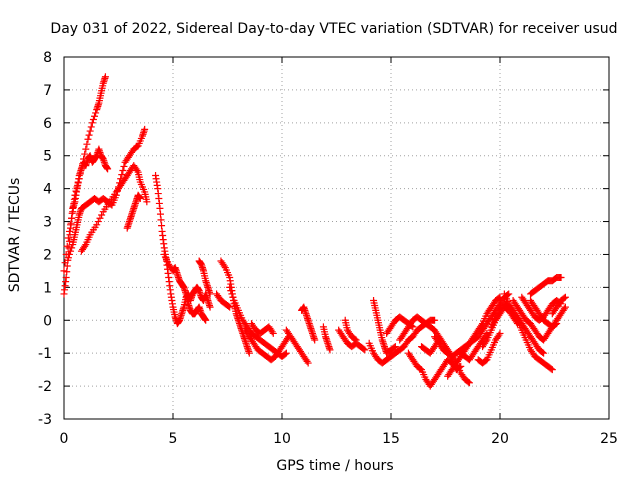 The width and height of the screenshot is (640, 480). Describe the element at coordinates (47, 223) in the screenshot. I see `y-tick-label: 3` at that location.